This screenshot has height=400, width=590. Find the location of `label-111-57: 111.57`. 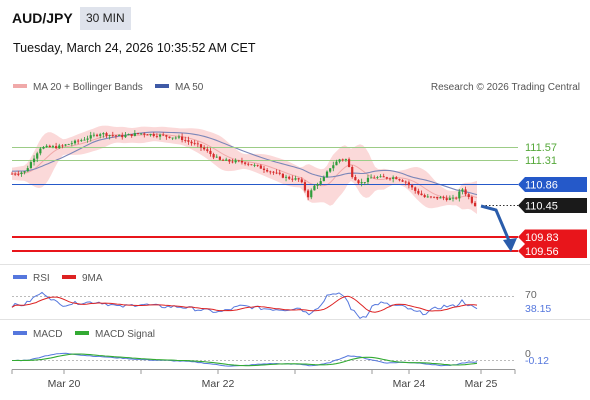

label-111-57: 111.57 is located at coordinates (541, 148).